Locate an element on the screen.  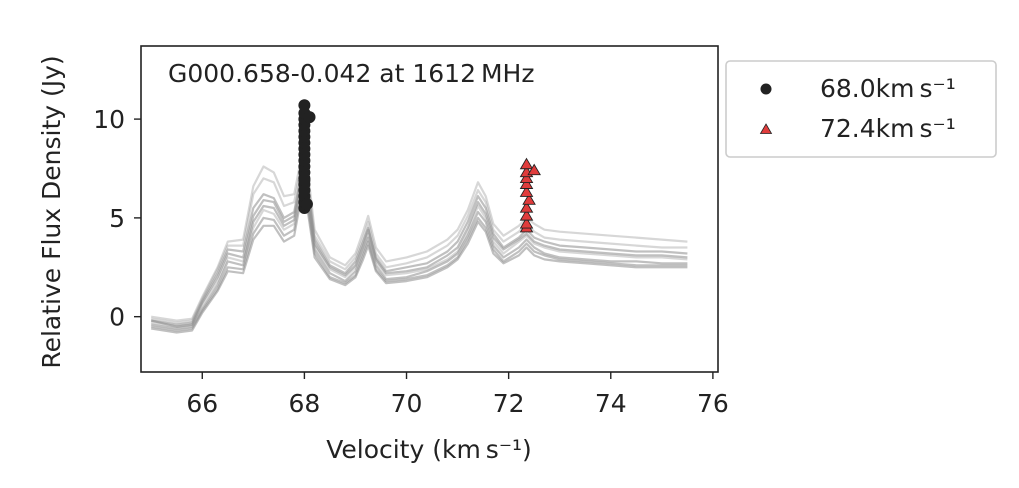
markers-layer is located at coordinates (419, 166).